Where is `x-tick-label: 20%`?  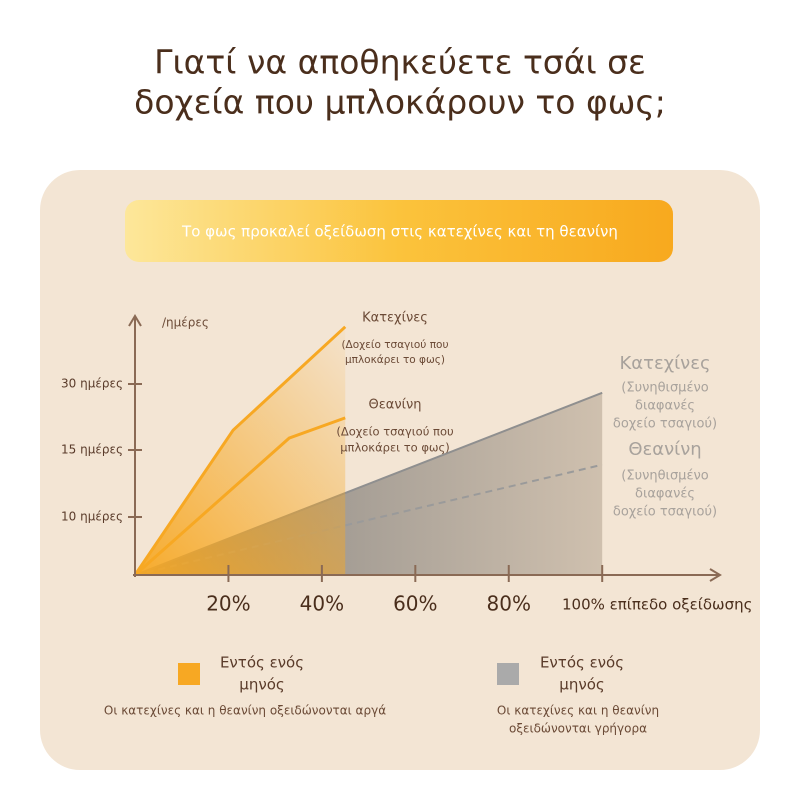
x-tick-label: 20% is located at coordinates (228, 604).